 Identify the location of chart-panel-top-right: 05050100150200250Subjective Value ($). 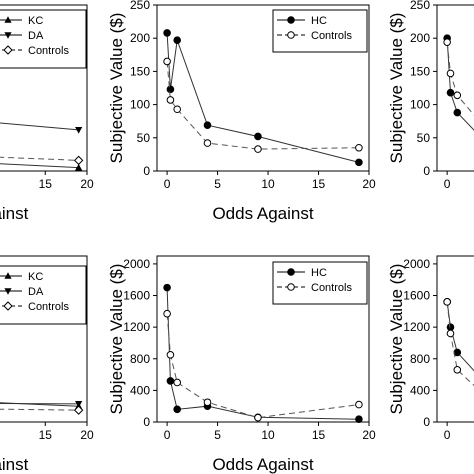
(430, 95).